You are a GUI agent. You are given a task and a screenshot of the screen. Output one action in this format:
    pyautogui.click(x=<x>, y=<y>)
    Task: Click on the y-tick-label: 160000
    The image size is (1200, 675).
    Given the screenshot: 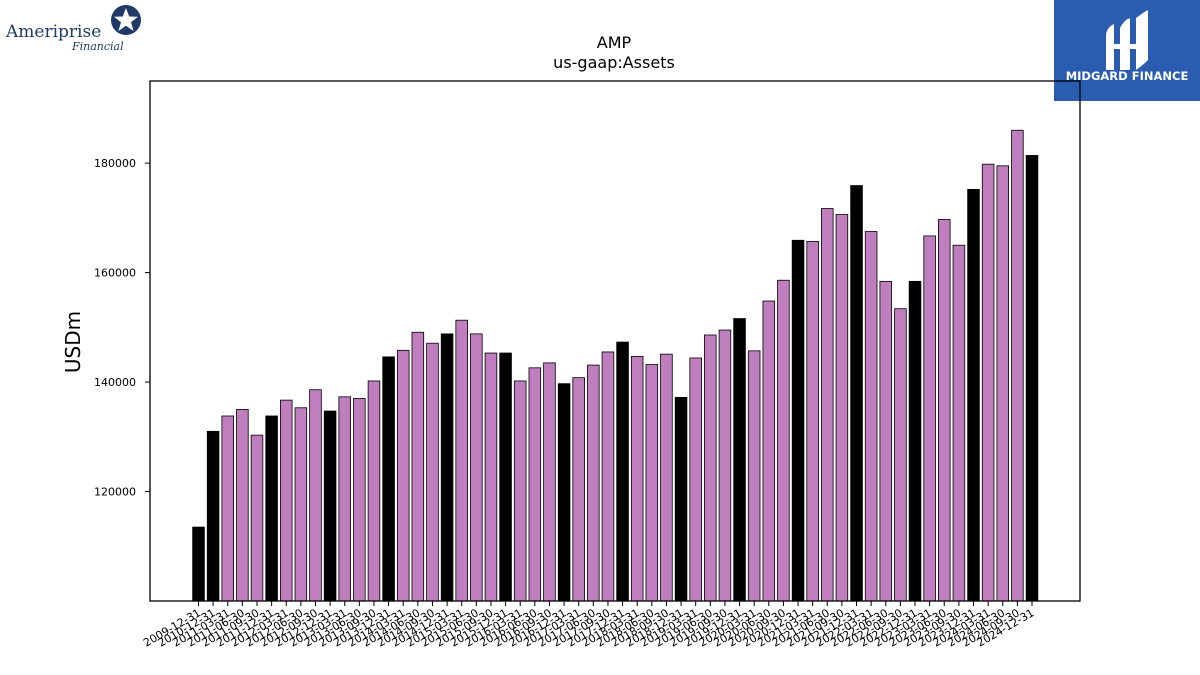 What is the action you would take?
    pyautogui.click(x=115, y=273)
    